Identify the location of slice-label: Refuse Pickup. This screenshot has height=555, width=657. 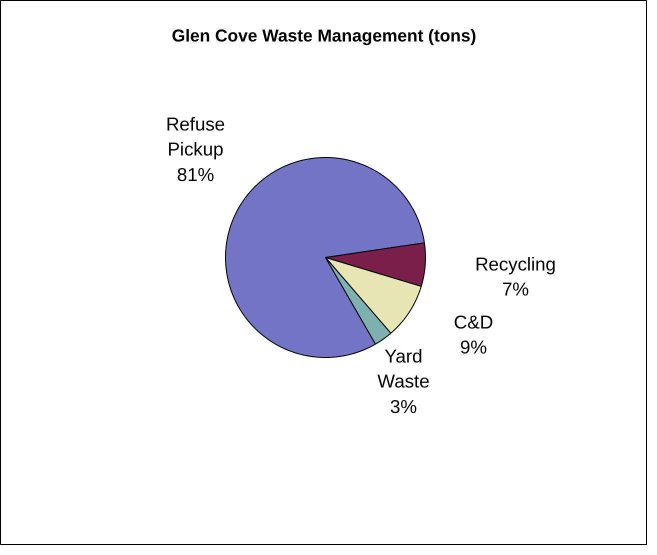
(196, 137).